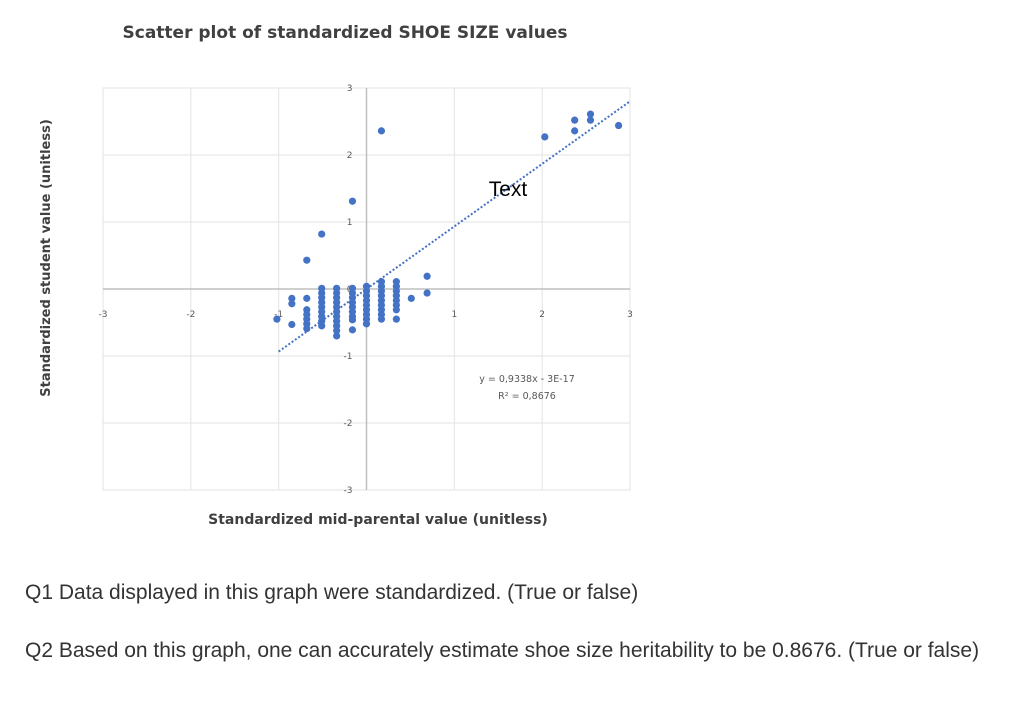 The width and height of the screenshot is (1024, 727). Describe the element at coordinates (348, 424) in the screenshot. I see `y-tick-label: -2` at that location.